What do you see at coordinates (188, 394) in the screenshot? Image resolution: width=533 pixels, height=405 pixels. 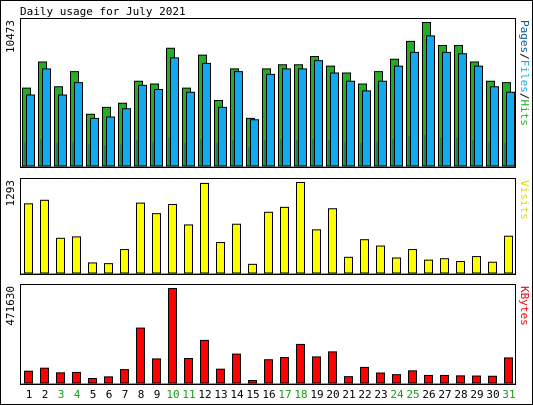 I see `day-label-11: 11` at bounding box center [188, 394].